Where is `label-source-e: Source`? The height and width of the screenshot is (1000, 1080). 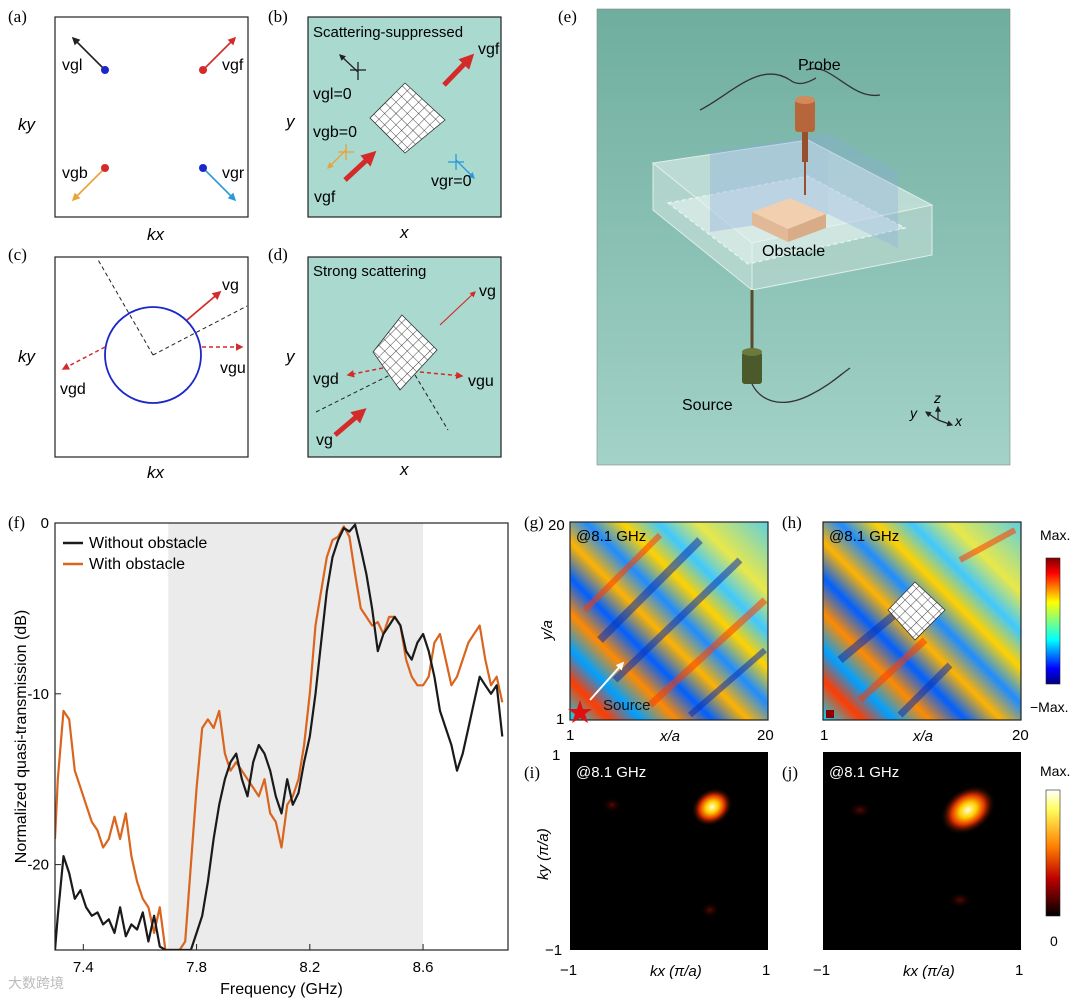 label-source-e: Source is located at coordinates (707, 405).